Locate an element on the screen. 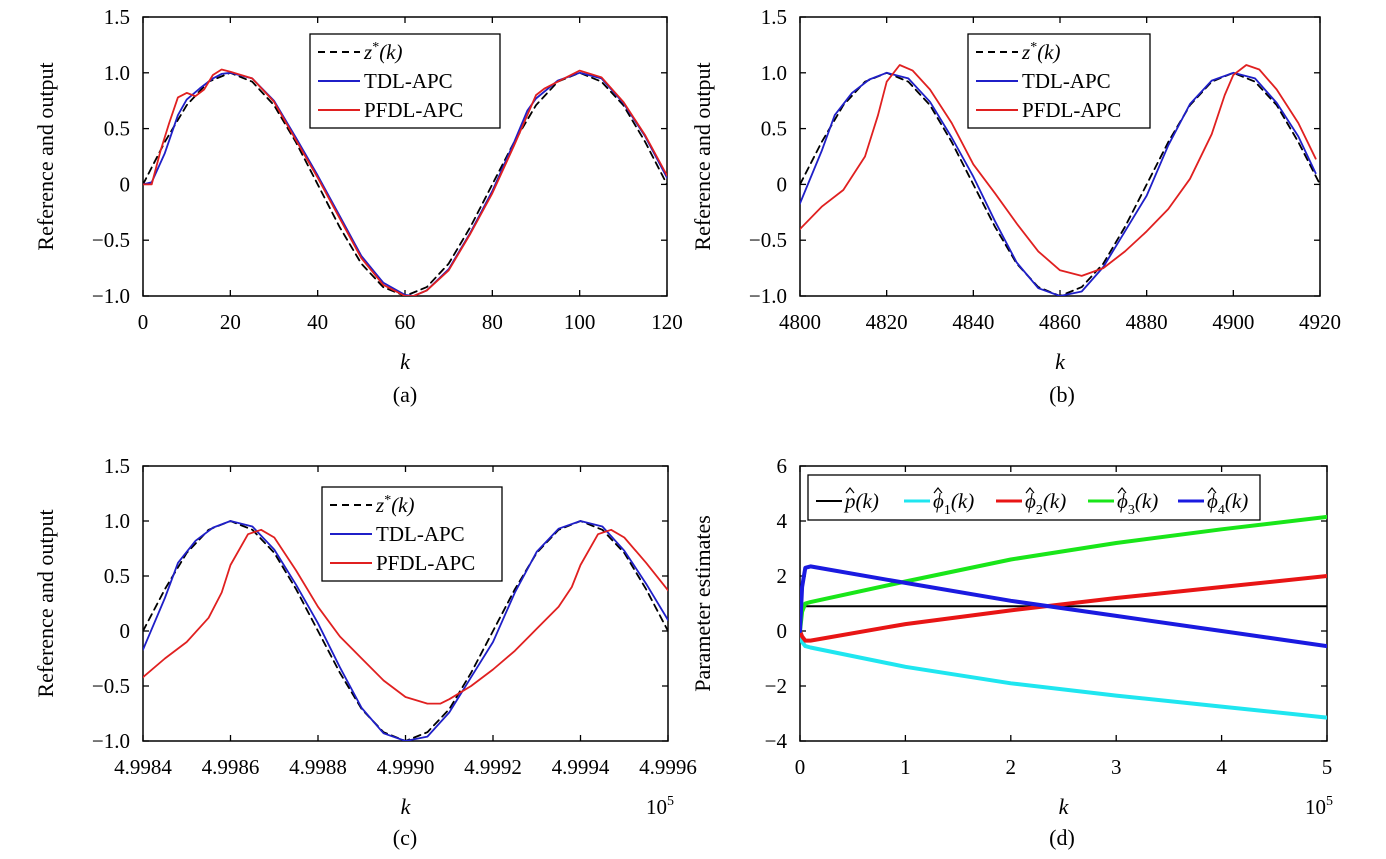 Image resolution: width=1386 pixels, height=859 pixels. legend: z*(k) TDL-APC PFDL-APC is located at coordinates (1059, 81).